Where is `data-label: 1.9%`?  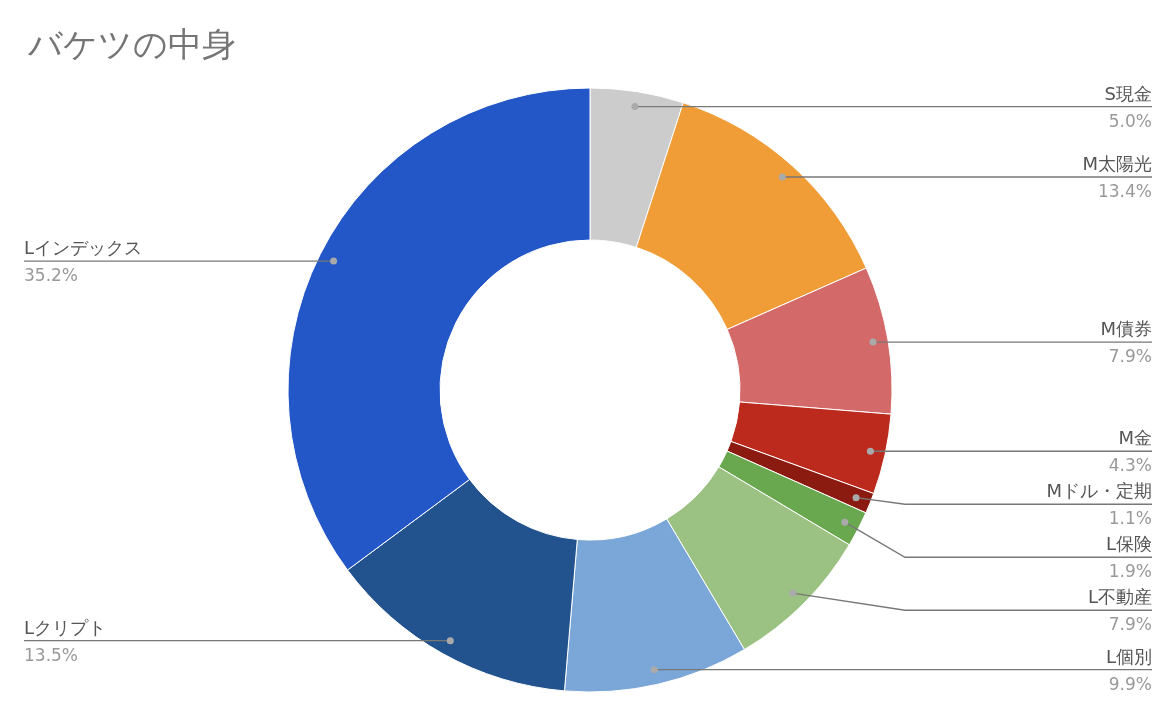 data-label: 1.9% is located at coordinates (1130, 571).